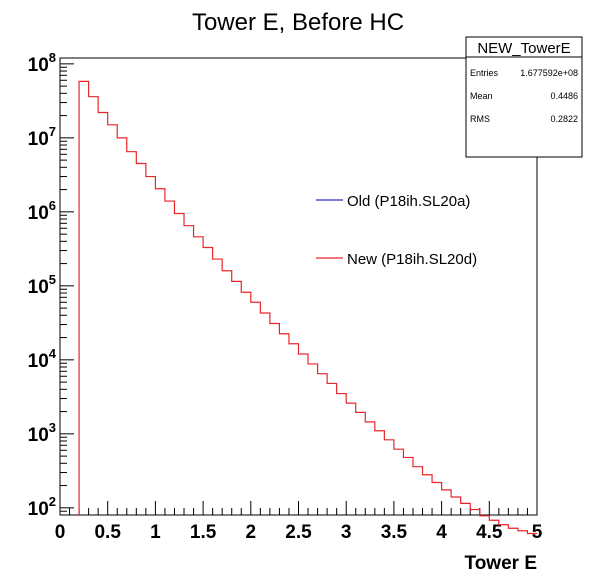 The width and height of the screenshot is (596, 574). Describe the element at coordinates (107, 532) in the screenshot. I see `x-tick-label: 0.5` at that location.